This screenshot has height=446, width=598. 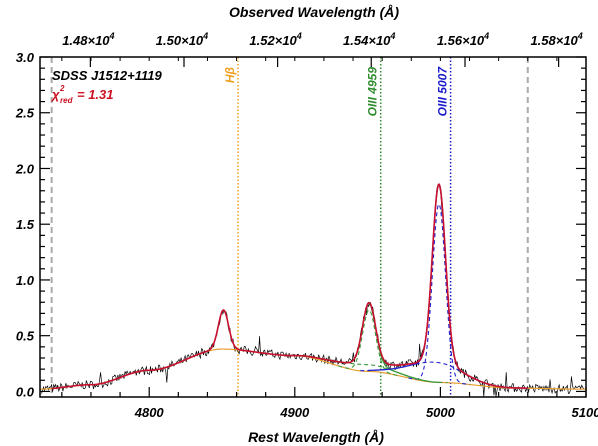 I want to click on top-tick-exp-4: 4, so click(x=486, y=36).